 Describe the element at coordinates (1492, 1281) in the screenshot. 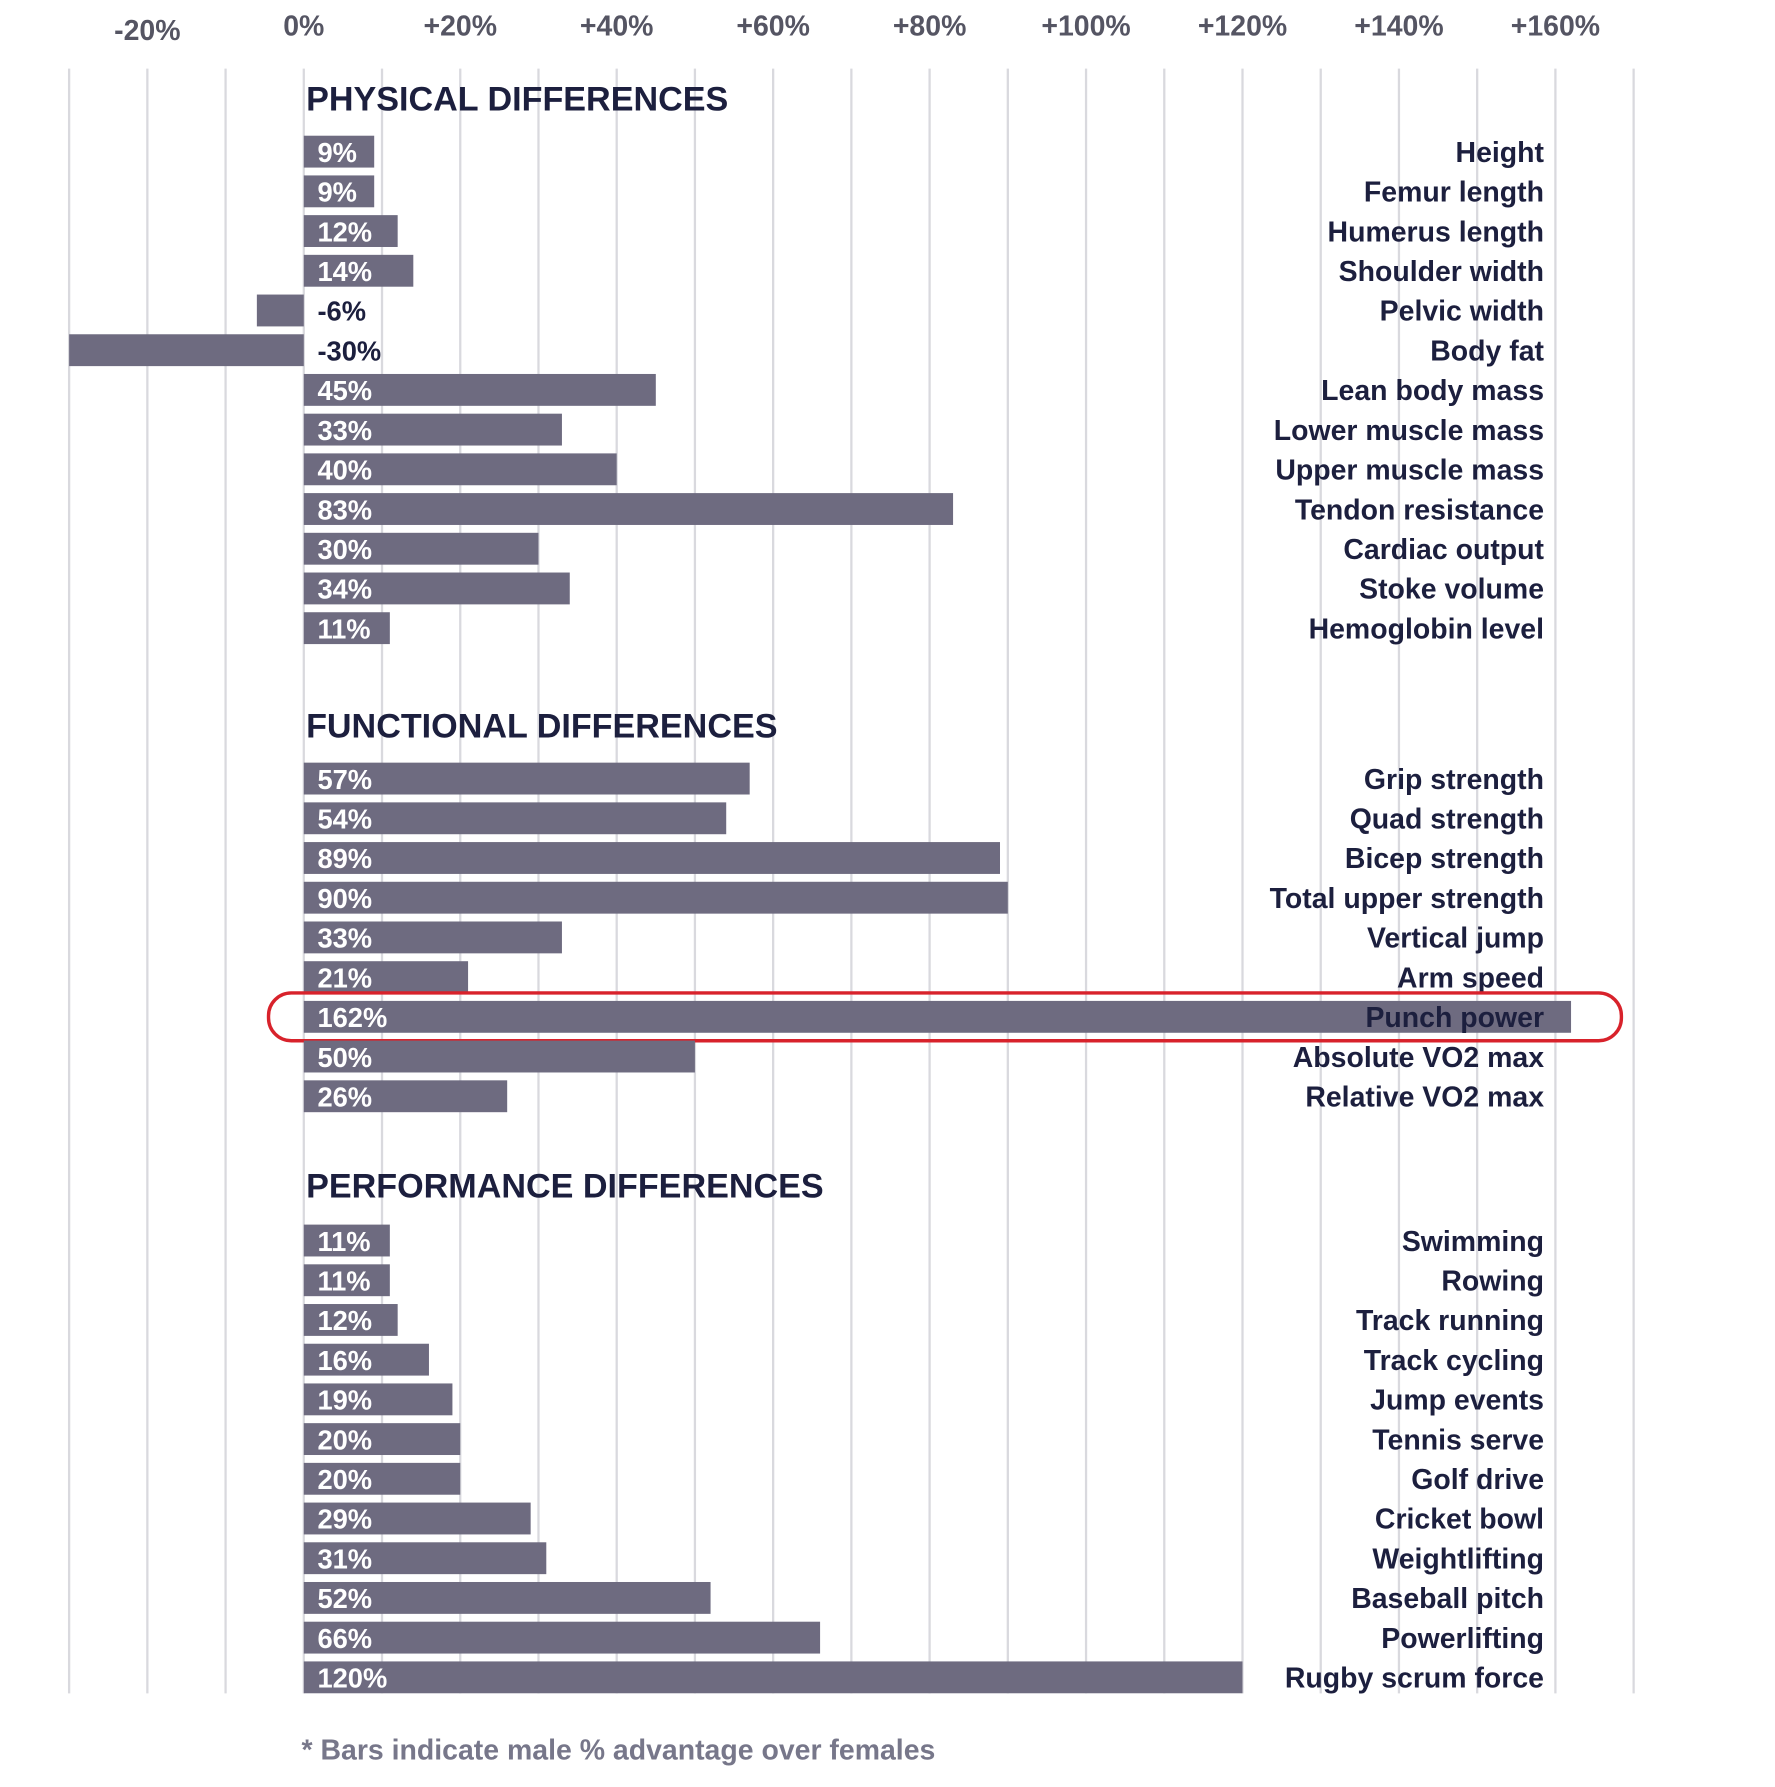

I see `category-label: Rowing` at that location.